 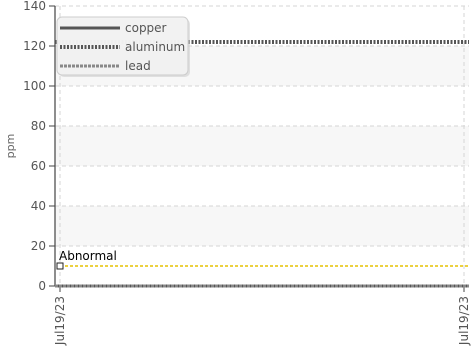 What do you see at coordinates (10, 146) in the screenshot?
I see `y-axis-label: ppm` at bounding box center [10, 146].